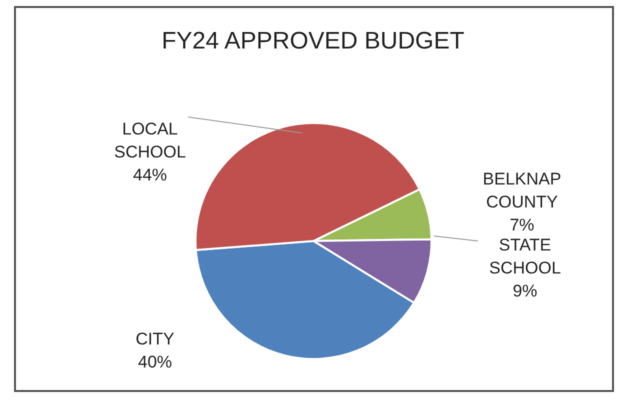  I want to click on slice-label: LOCAL SCHOOL, so click(150, 141).